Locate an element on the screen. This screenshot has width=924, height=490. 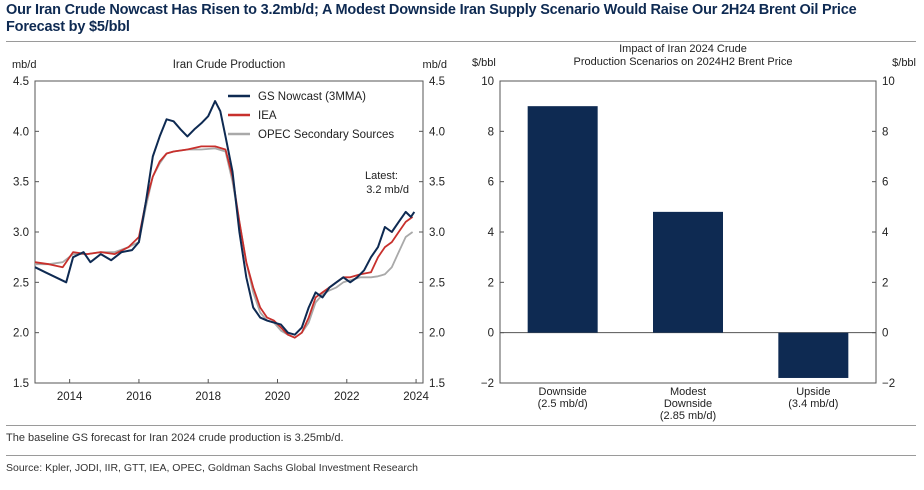
x-tick-label: 2014 is located at coordinates (70, 397).